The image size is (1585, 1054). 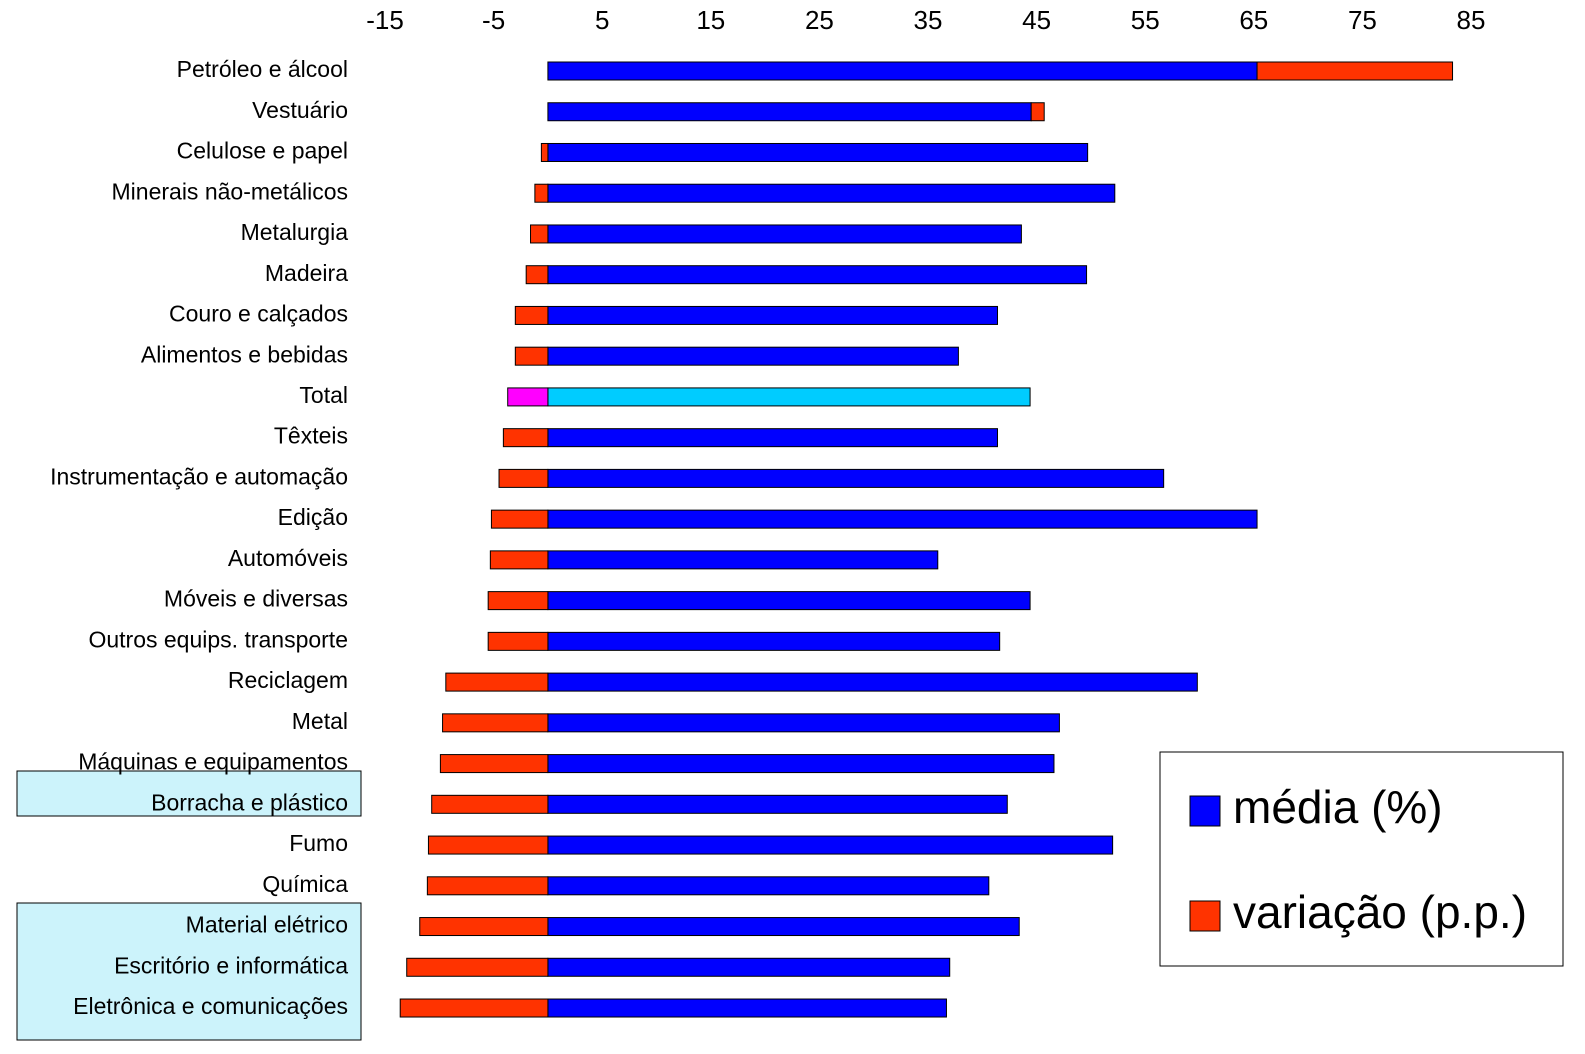 I want to click on x-tick-label: 15, so click(x=710, y=20).